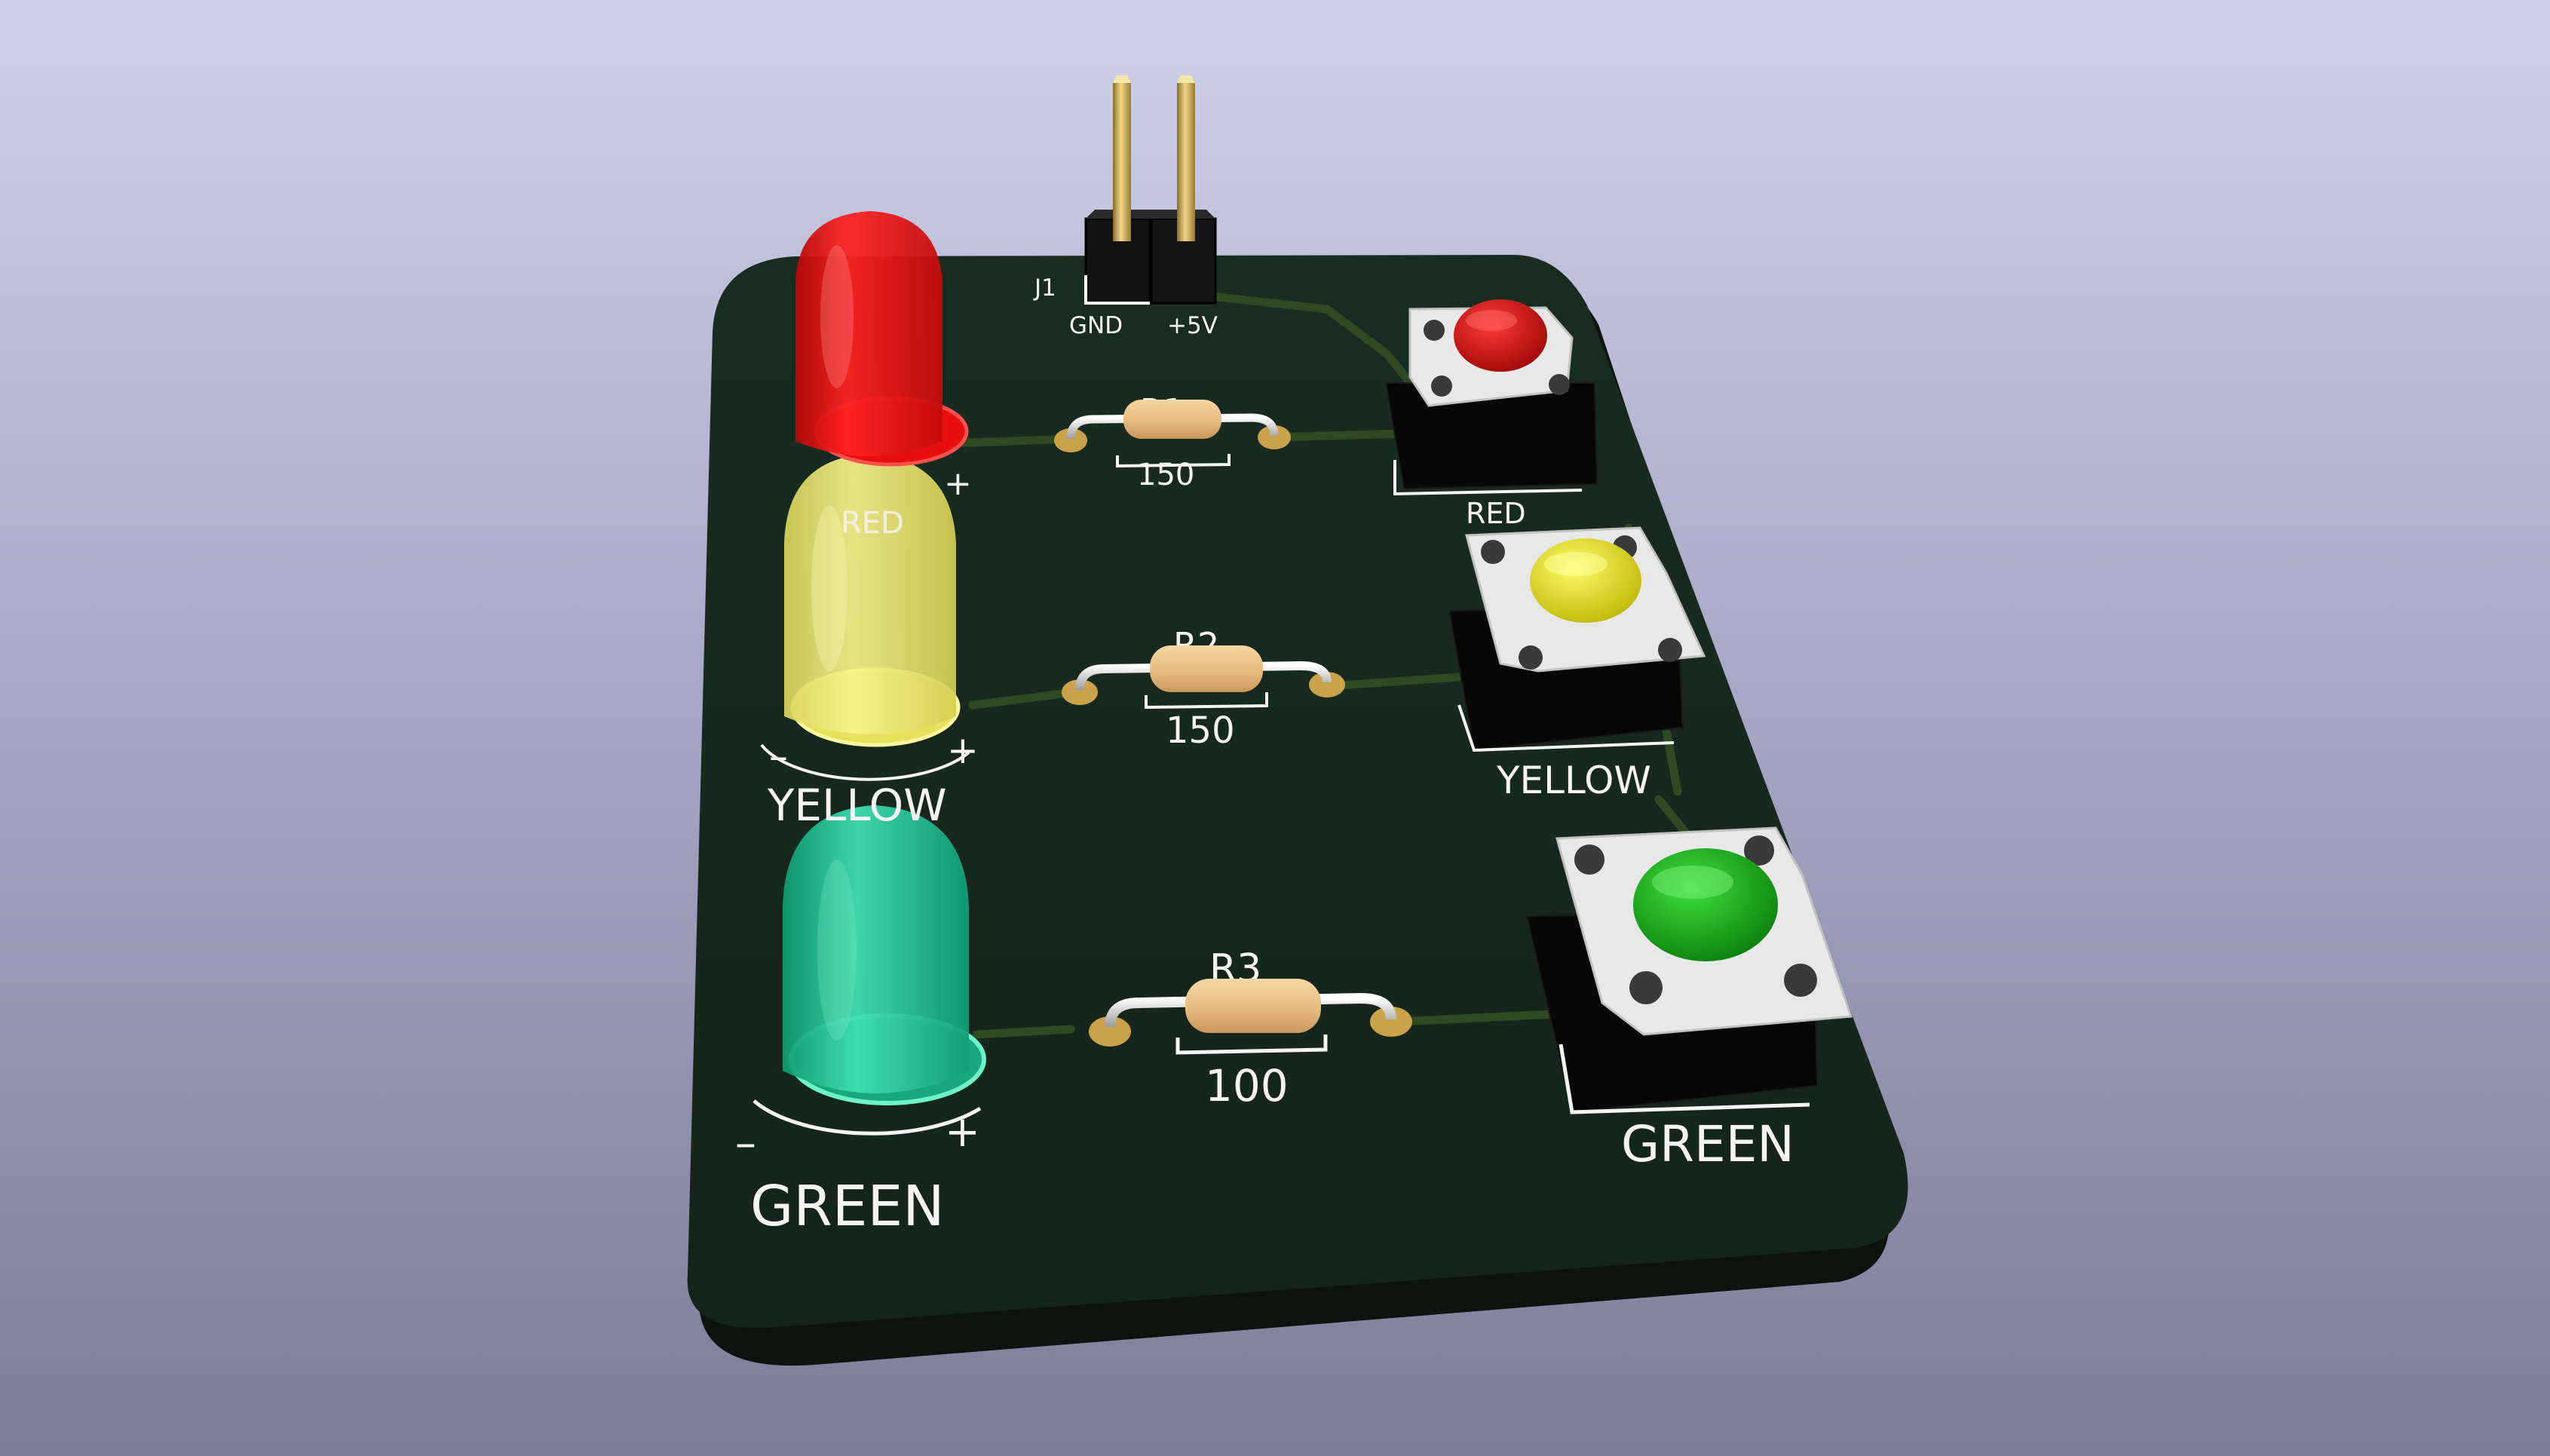 The image size is (2550, 1456). What do you see at coordinates (745, 1143) in the screenshot?
I see `led-green-minus: –` at bounding box center [745, 1143].